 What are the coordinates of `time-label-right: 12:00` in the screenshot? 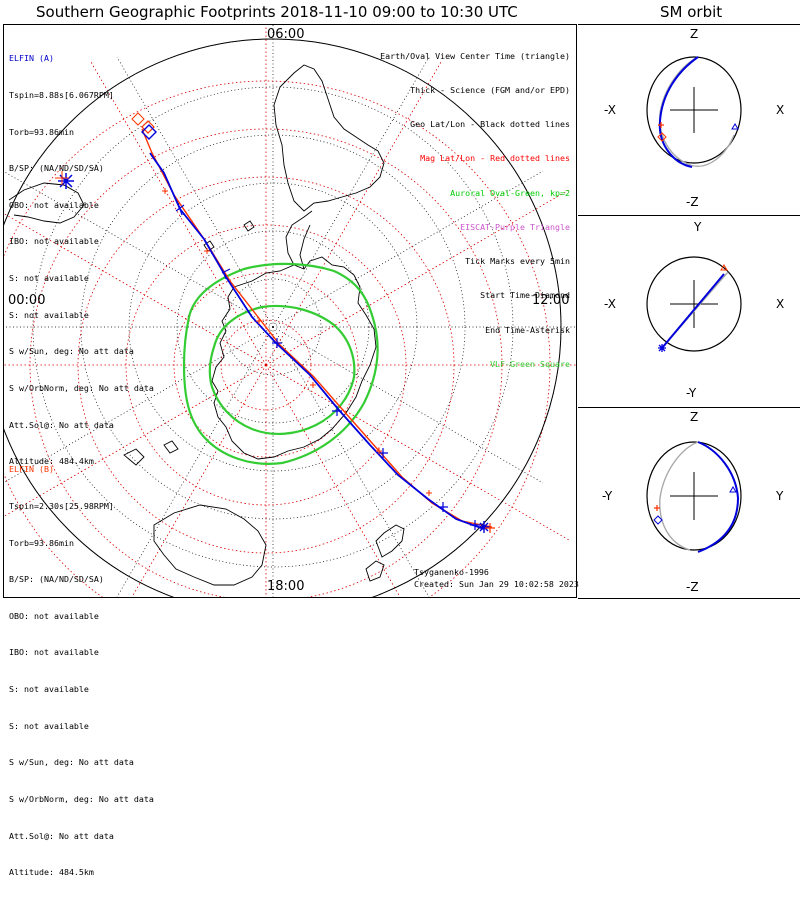 It's located at (551, 300).